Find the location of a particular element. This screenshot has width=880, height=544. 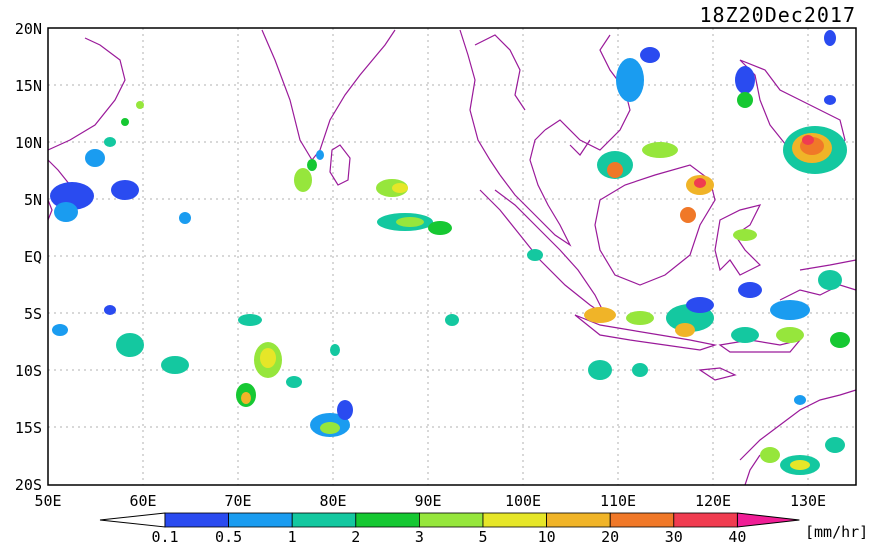

colorbar-tick-label: 1 is located at coordinates (292, 536).